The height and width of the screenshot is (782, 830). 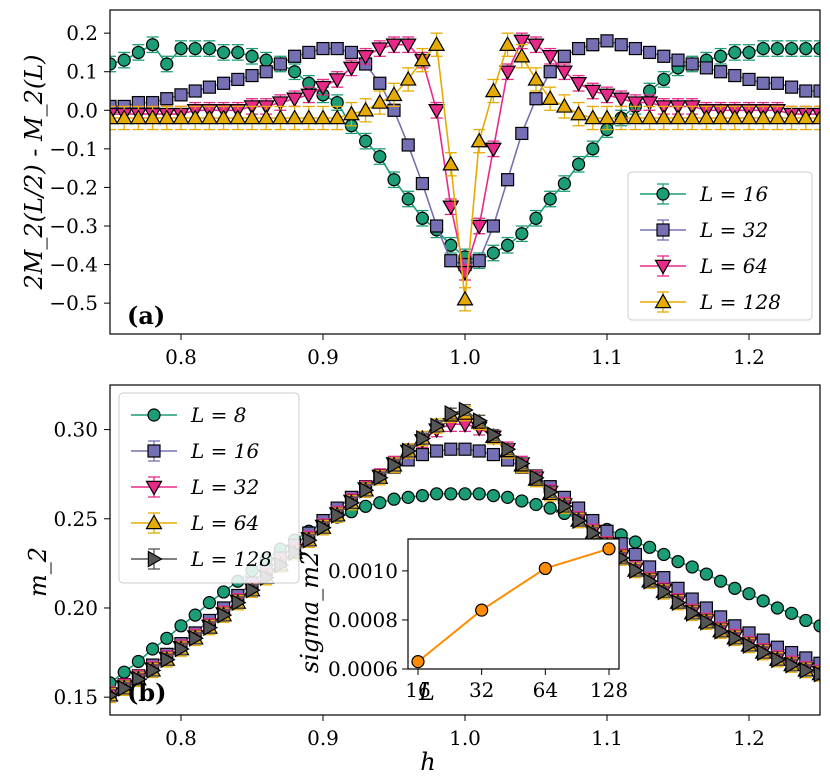 What do you see at coordinates (609, 690) in the screenshot?
I see `inset-x-tick-label: 128` at bounding box center [609, 690].